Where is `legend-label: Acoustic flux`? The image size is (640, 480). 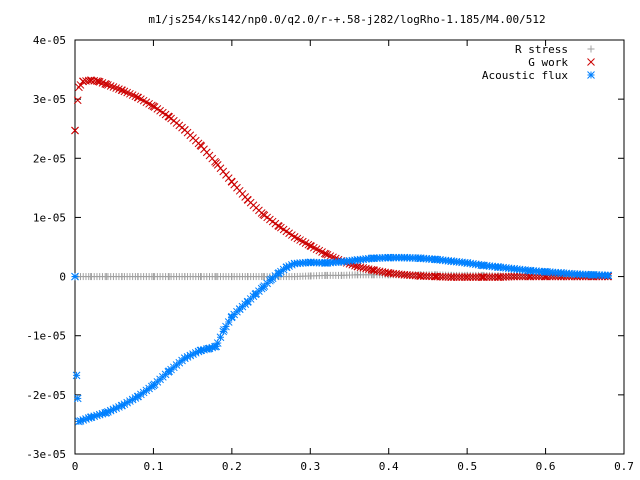 legend-label: Acoustic flux is located at coordinates (525, 75).